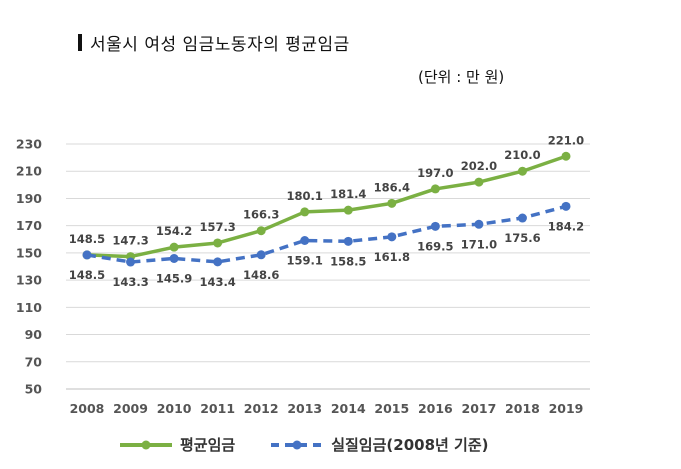  What do you see at coordinates (29, 225) in the screenshot?
I see `y-tick-label: 170` at bounding box center [29, 225].